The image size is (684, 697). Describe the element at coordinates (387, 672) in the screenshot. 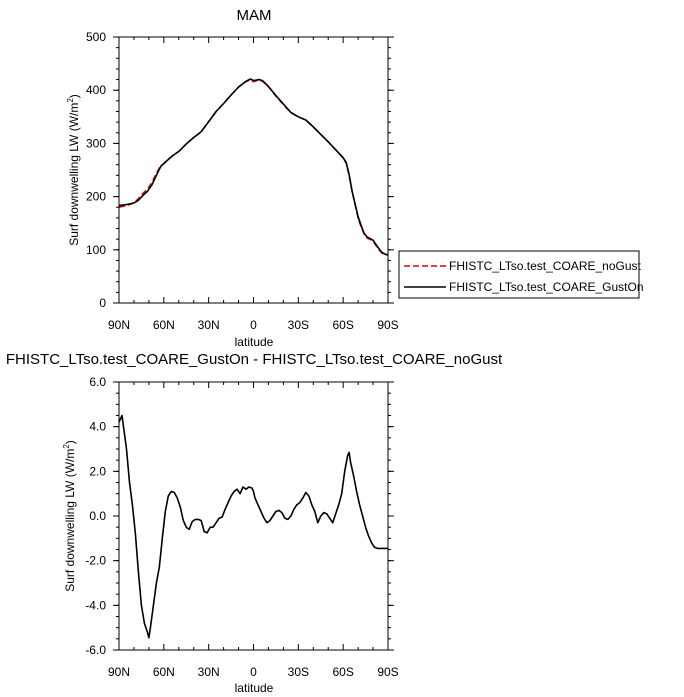

I see `bottom-x-tick-label: 90S` at that location.